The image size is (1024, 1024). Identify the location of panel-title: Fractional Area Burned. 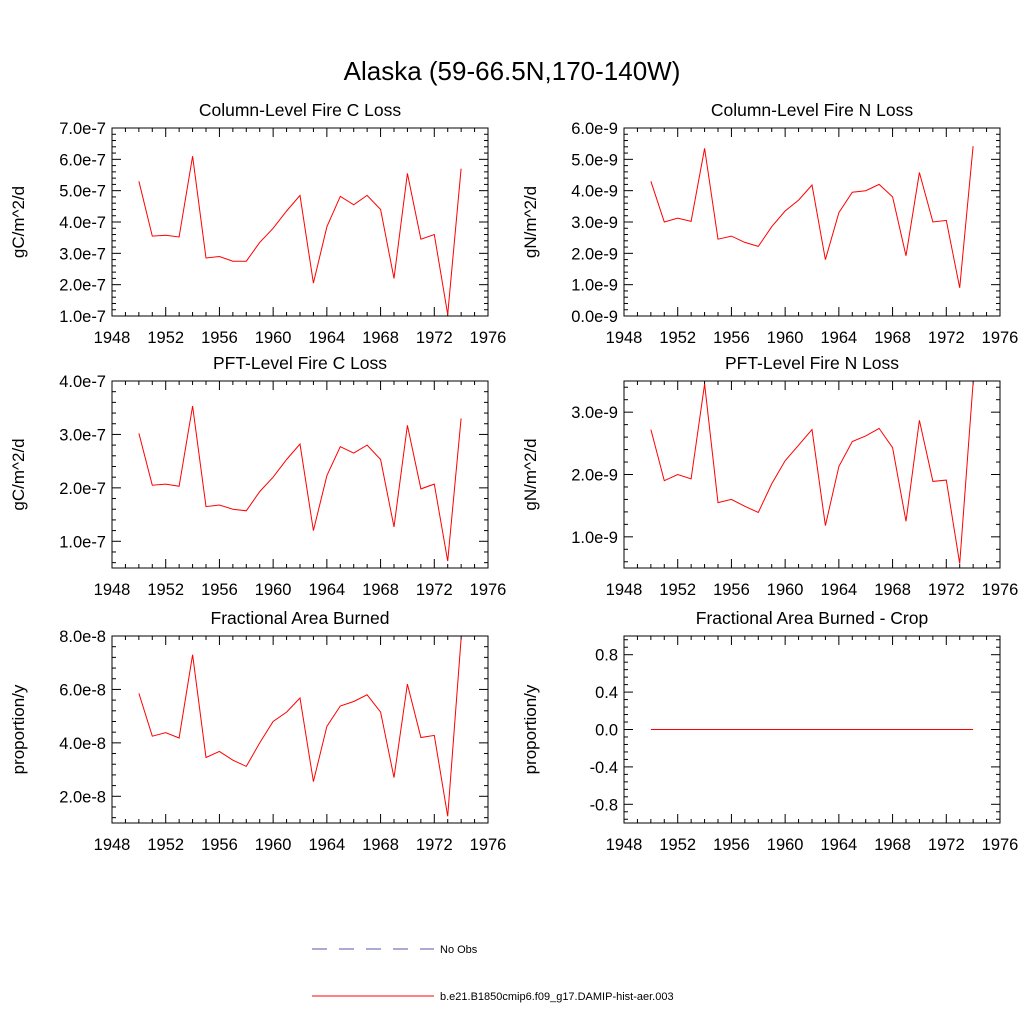
(300, 618).